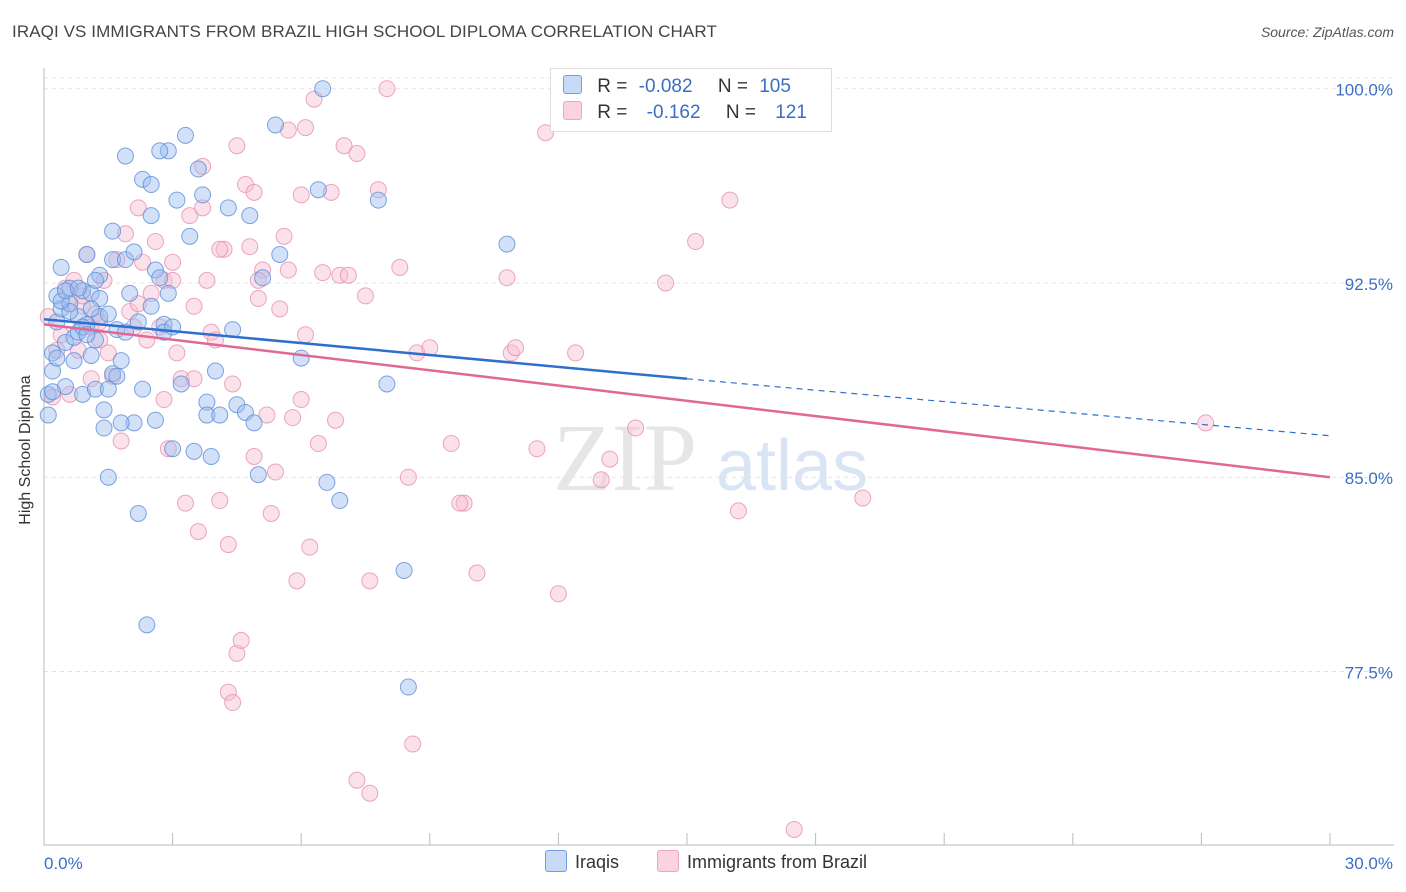 The height and width of the screenshot is (892, 1406). Describe the element at coordinates (1364, 90) in the screenshot. I see `y-tick-label: 100.0%` at that location.